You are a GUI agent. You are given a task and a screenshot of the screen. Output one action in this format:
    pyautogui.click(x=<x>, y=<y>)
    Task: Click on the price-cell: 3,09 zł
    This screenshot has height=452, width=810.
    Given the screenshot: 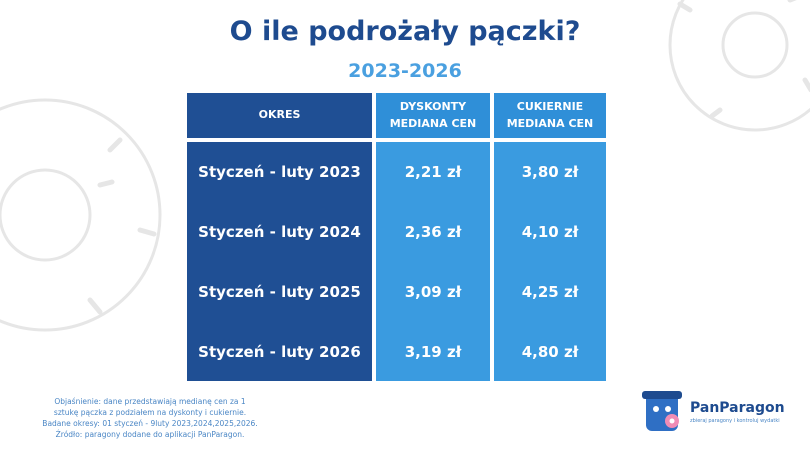 What is the action you would take?
    pyautogui.click(x=433, y=292)
    